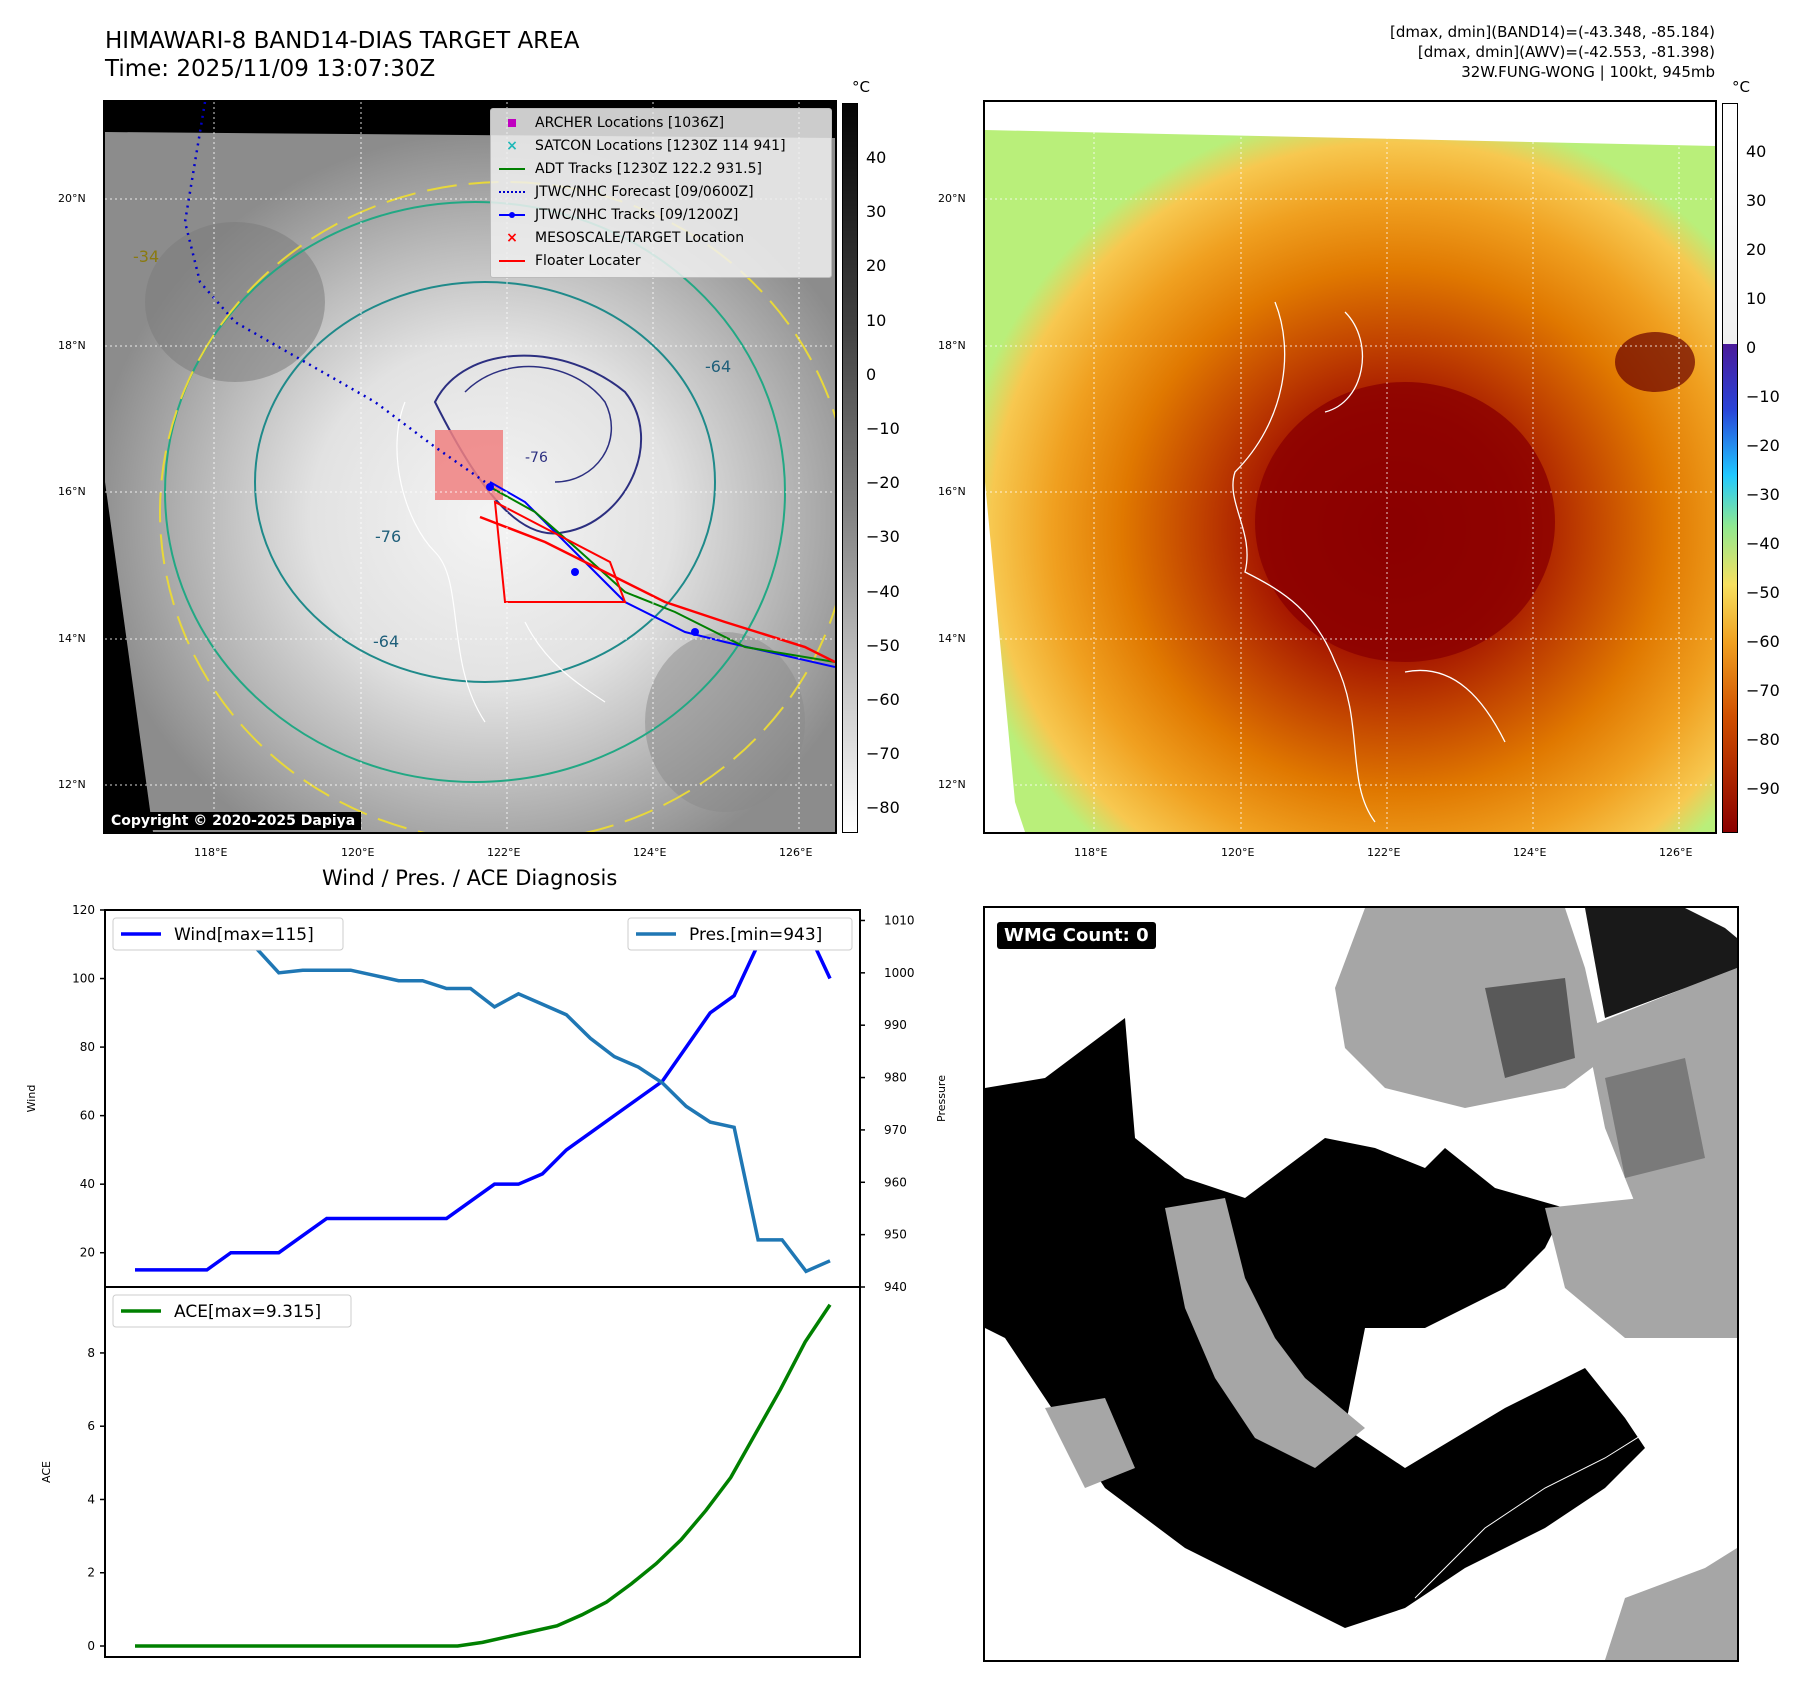  Describe the element at coordinates (1756, 151) in the screenshot. I see `colorbar-tick-label: 40` at that location.